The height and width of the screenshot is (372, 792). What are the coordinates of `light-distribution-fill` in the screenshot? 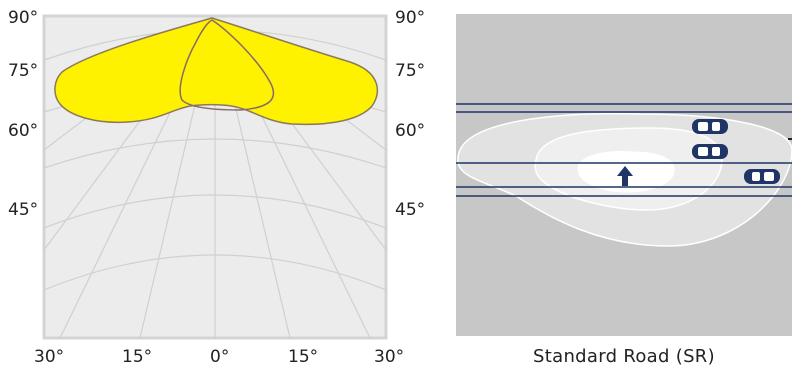 It's located at (216, 71).